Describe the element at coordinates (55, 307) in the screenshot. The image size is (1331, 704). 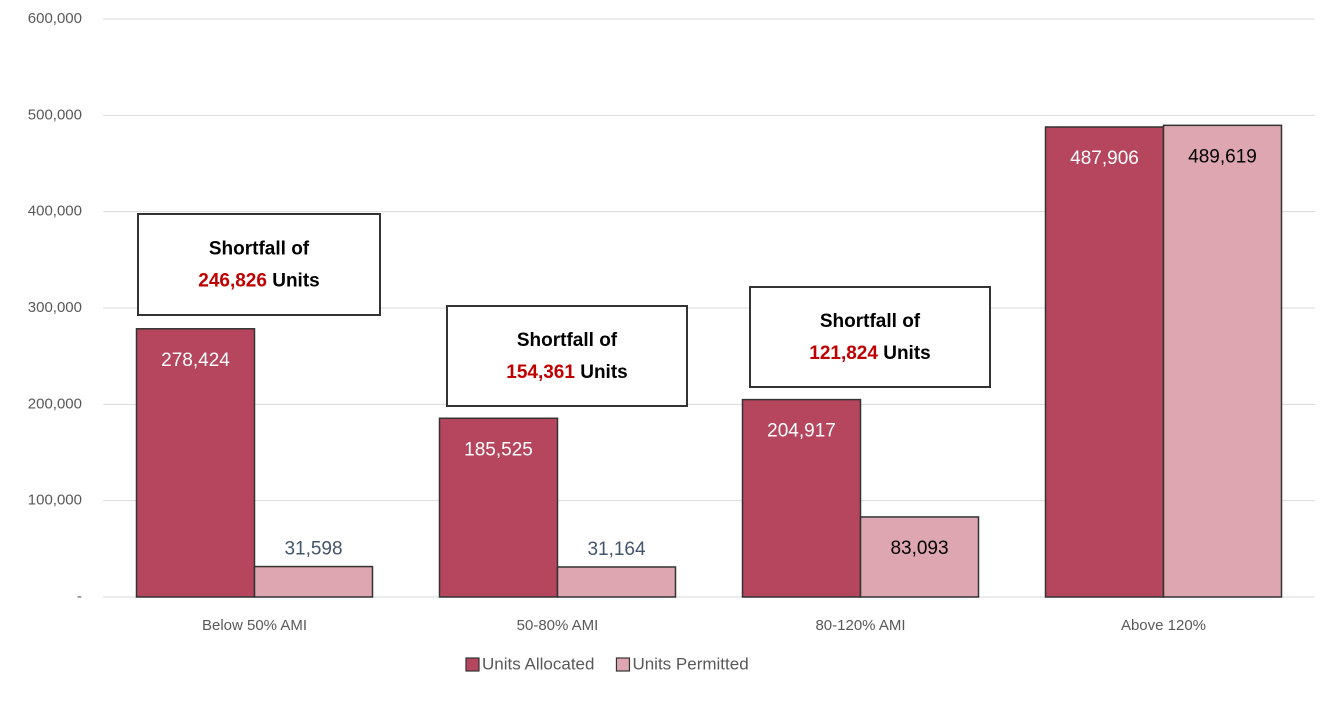
I see `y-tick-label: 300,000` at that location.